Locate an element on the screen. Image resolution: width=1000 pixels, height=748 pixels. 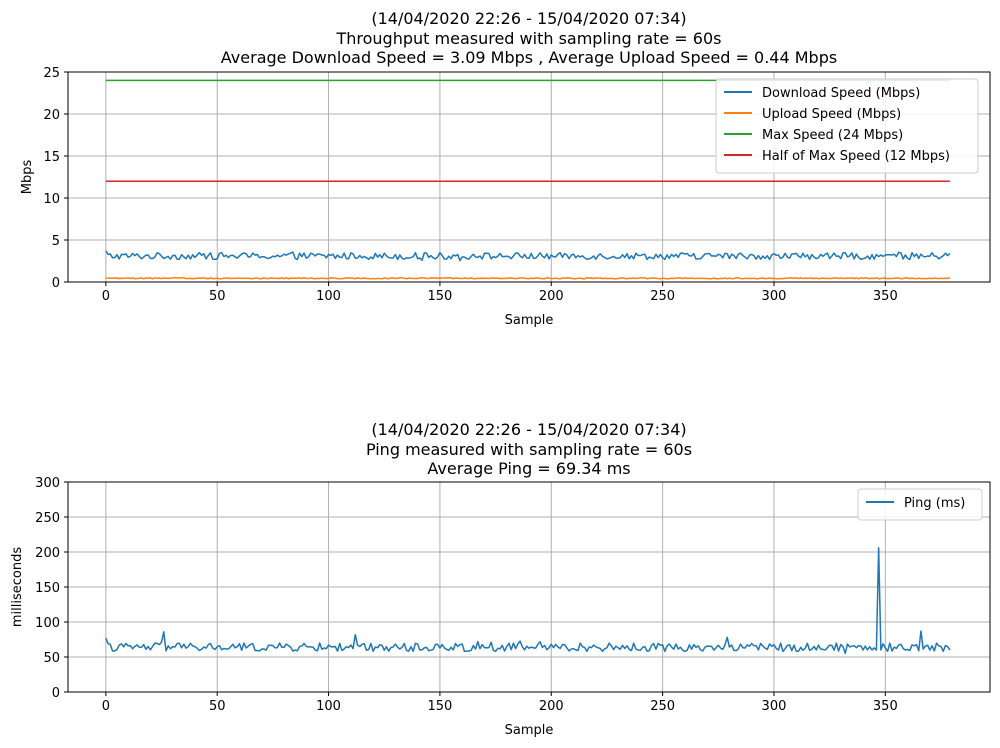
chart-title-line: Ping measured with sampling rate = 60s is located at coordinates (529, 449).